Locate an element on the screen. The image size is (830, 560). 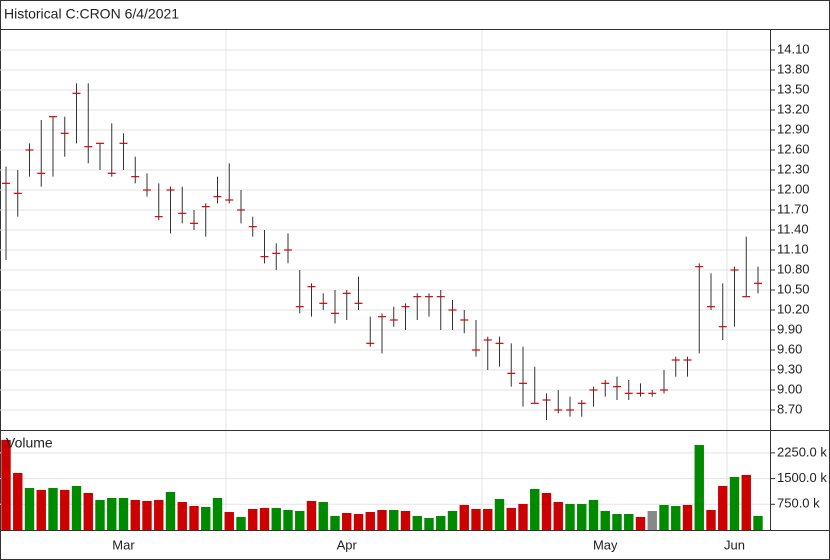
y-tick-label: 1500.0 k is located at coordinates (802, 477).